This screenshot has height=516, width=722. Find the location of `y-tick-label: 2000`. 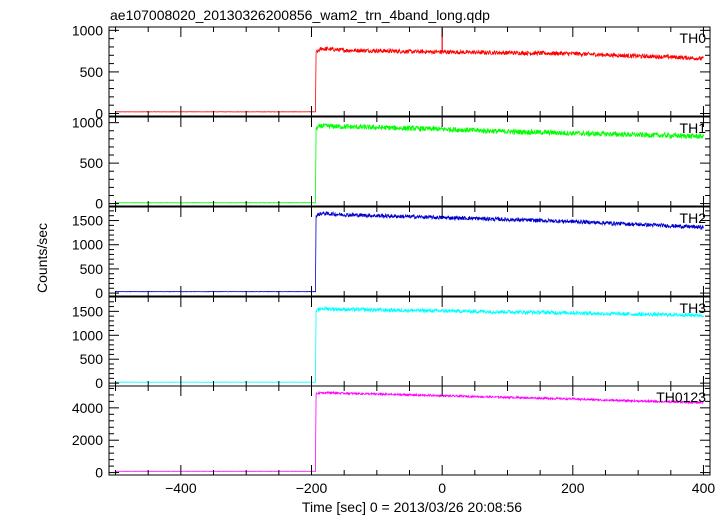

y-tick-label: 2000 is located at coordinates (87, 440).